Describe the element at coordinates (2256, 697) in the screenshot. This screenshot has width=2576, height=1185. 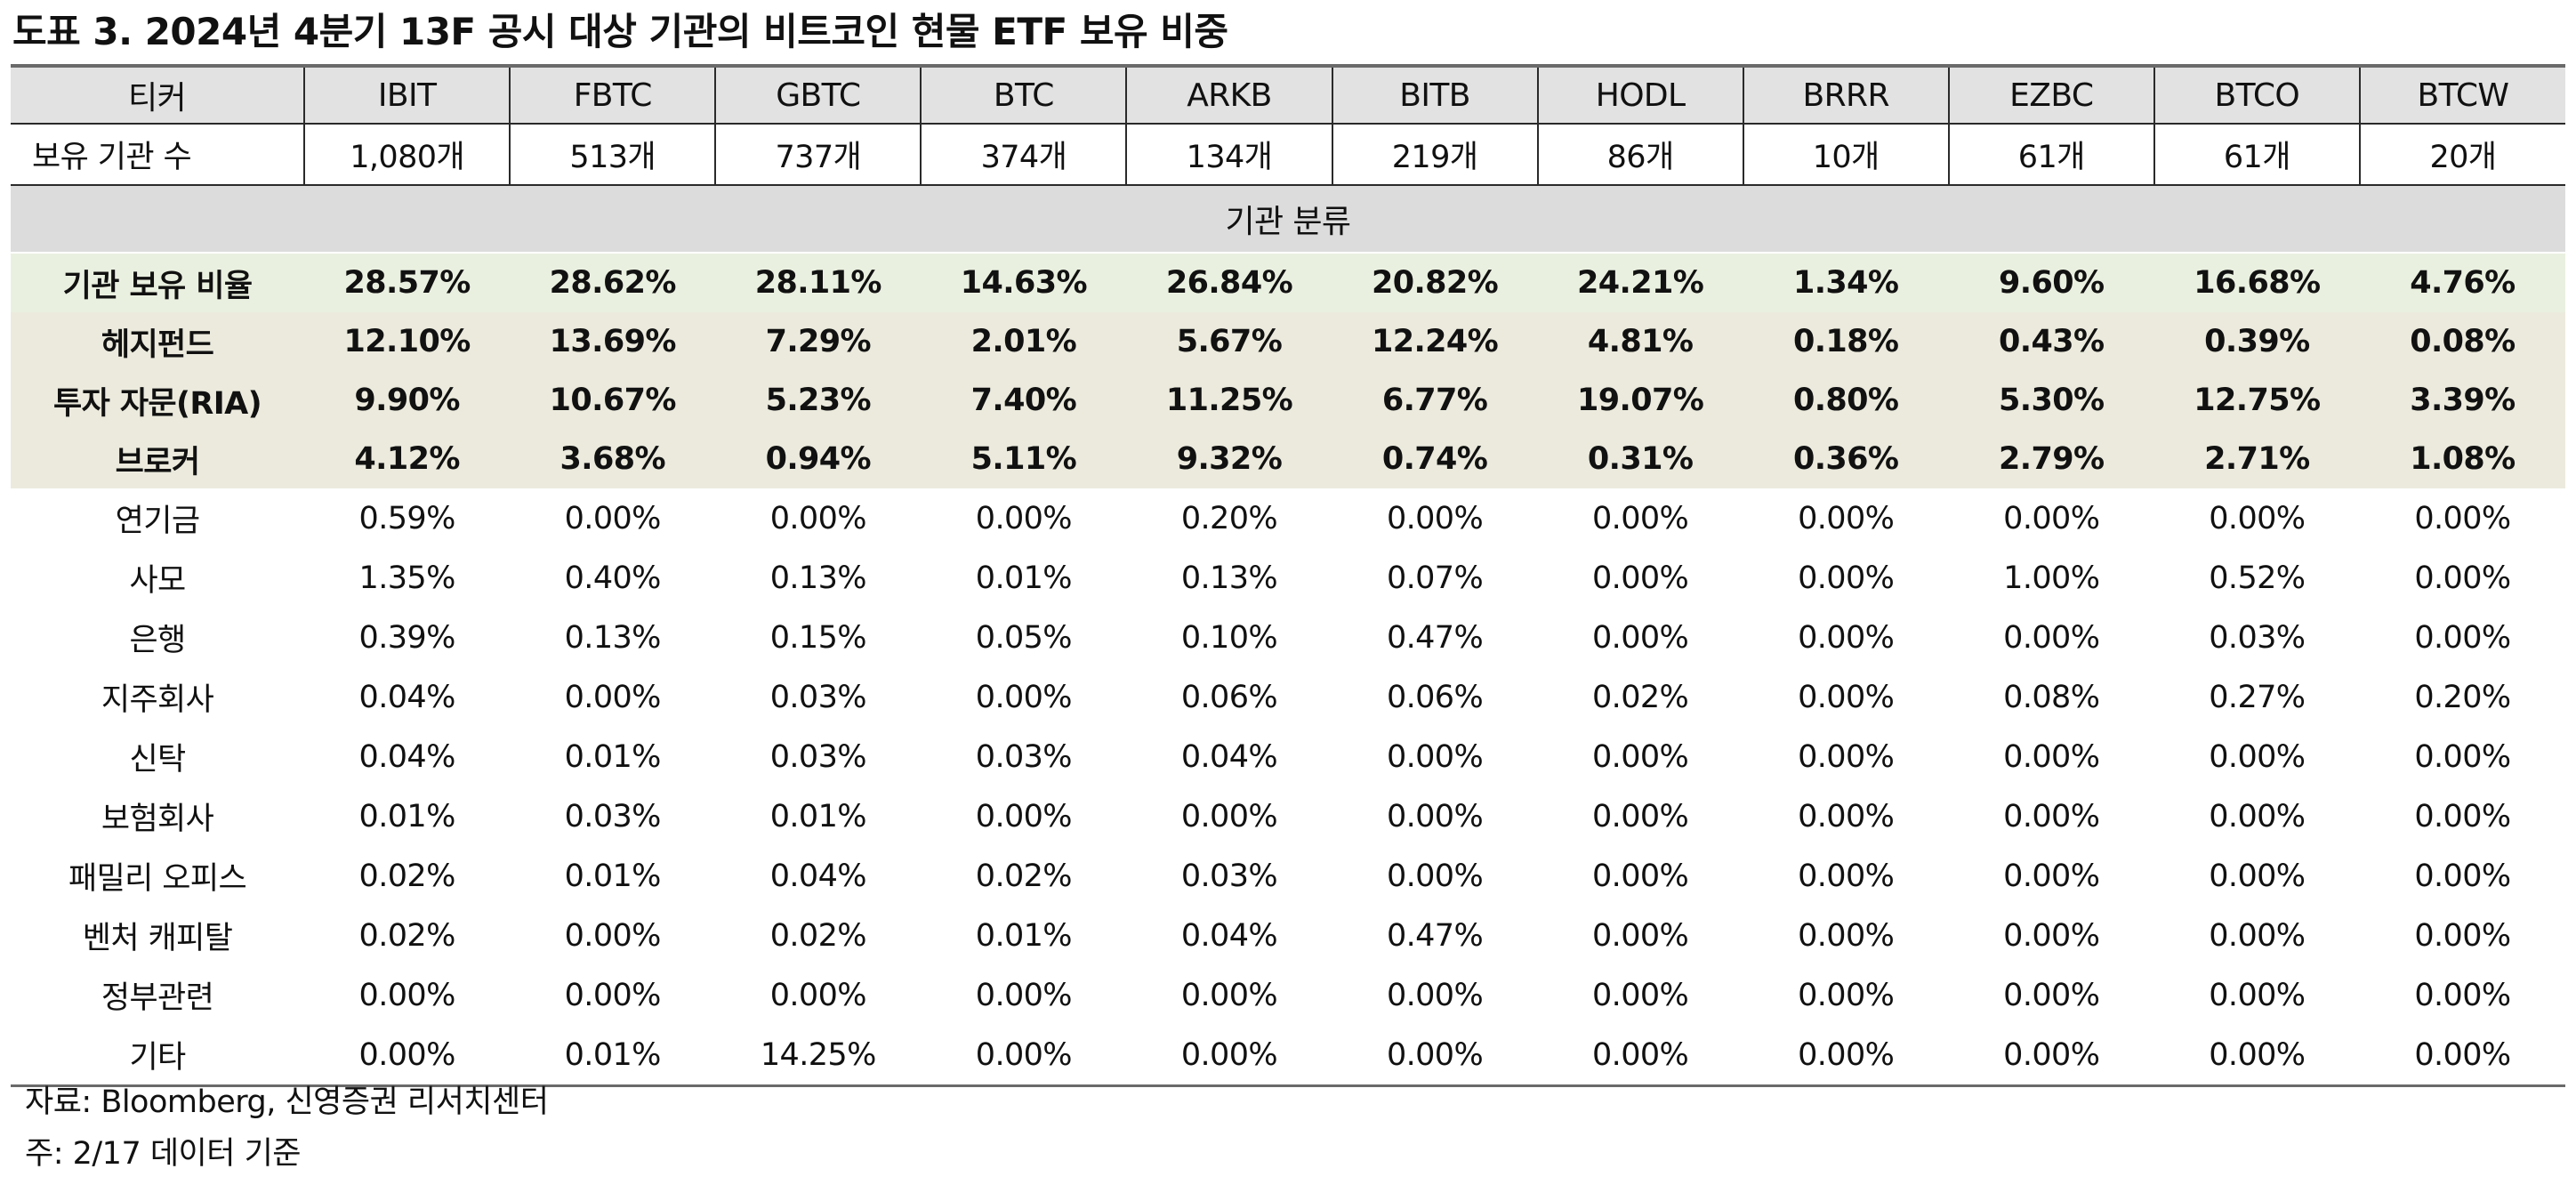
I see `value-cell: 0.27%` at that location.